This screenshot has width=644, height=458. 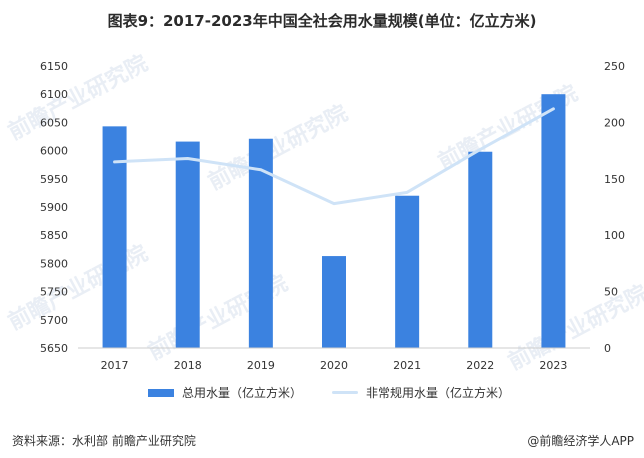 I want to click on y-right-tick-label: 200, so click(x=614, y=122).